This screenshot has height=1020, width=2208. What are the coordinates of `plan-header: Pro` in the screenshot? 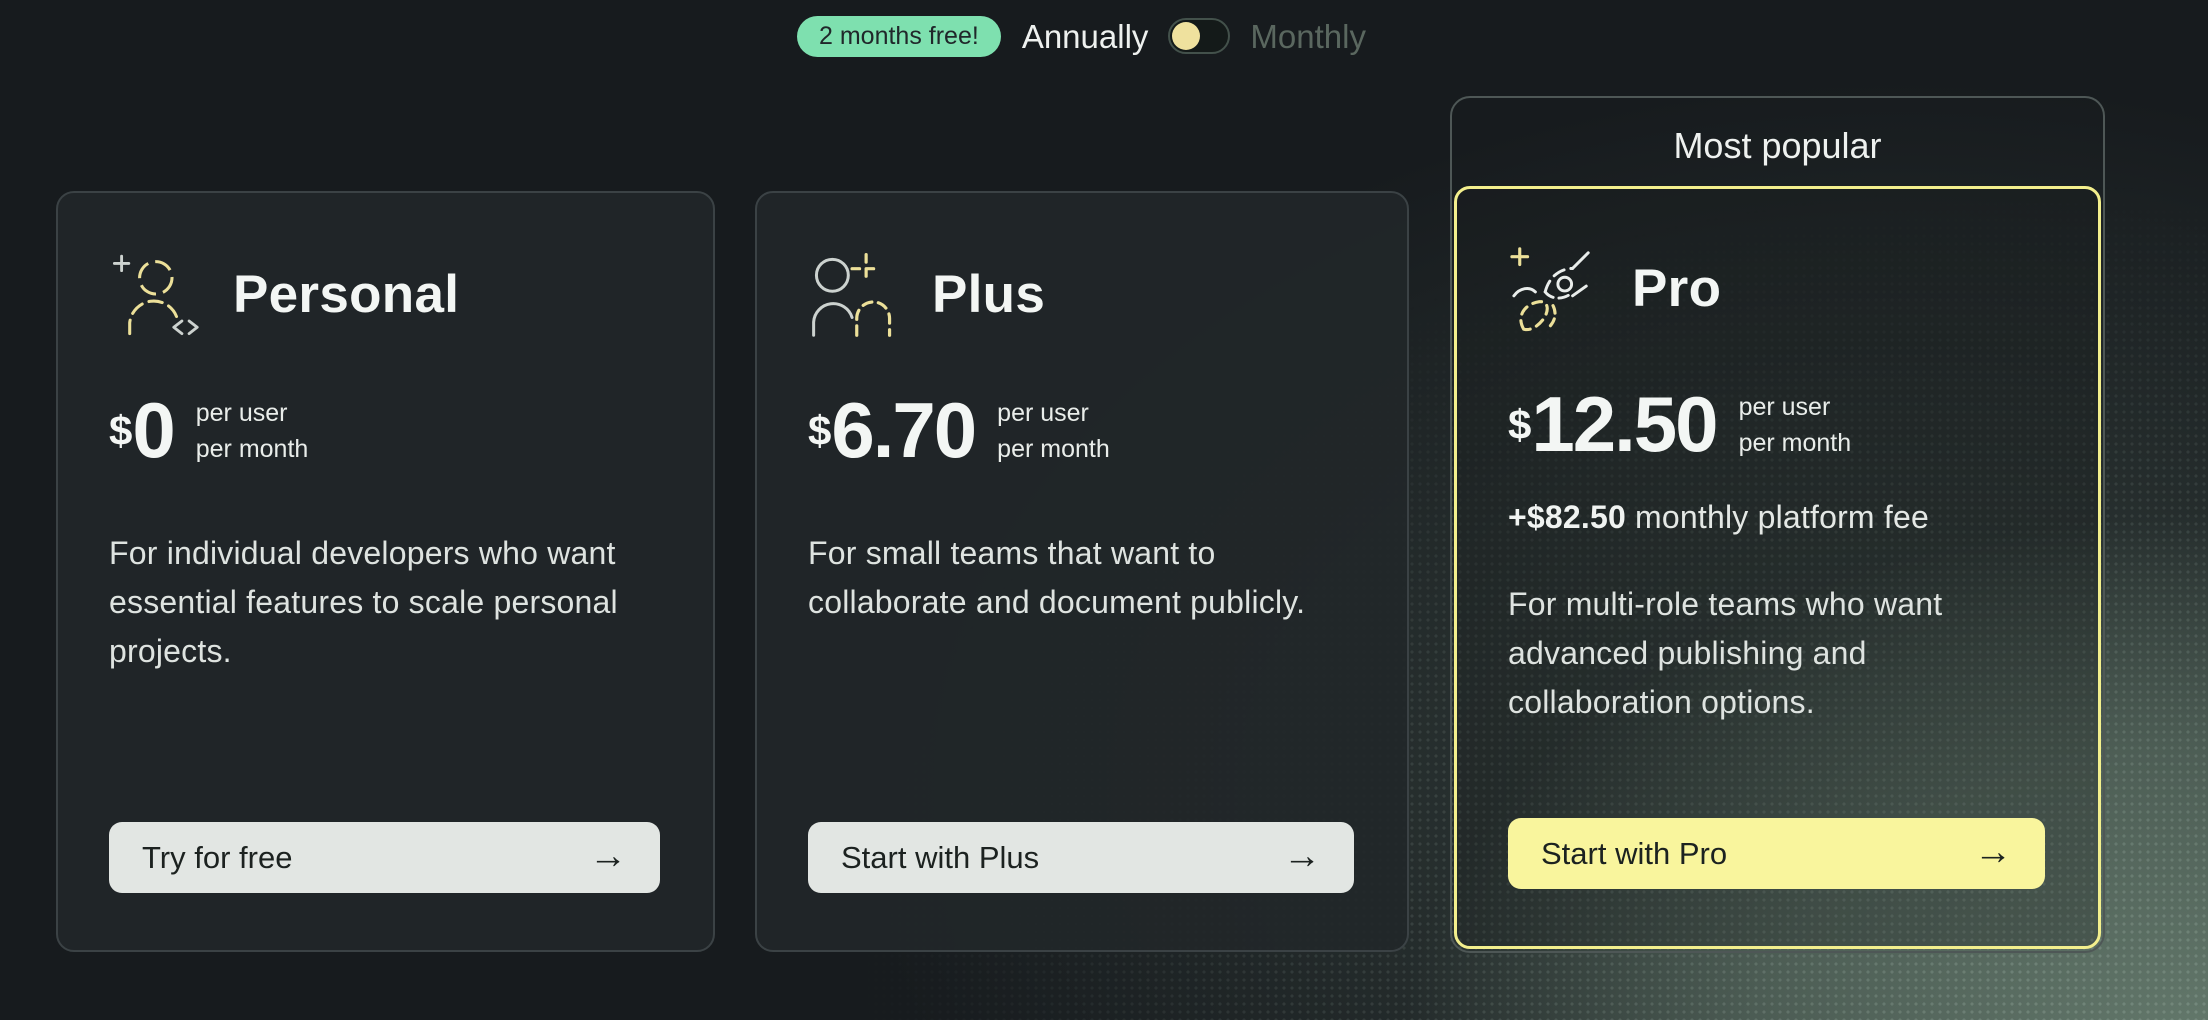 It's located at (1777, 288).